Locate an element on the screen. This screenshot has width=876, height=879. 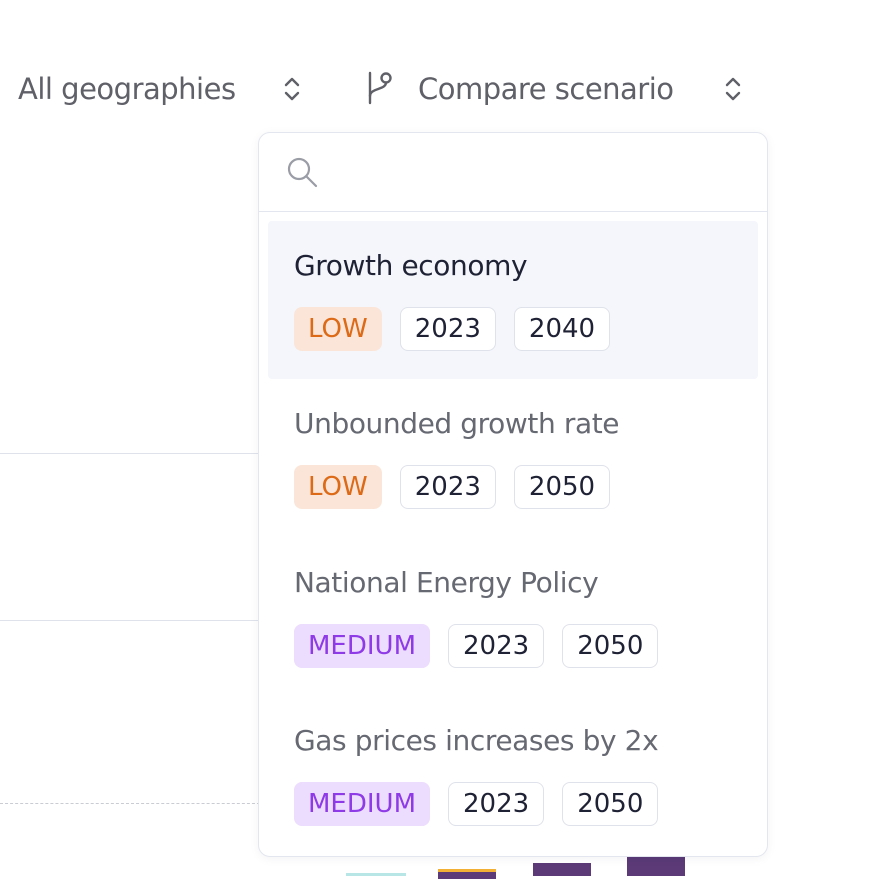
search-row is located at coordinates (513, 172).